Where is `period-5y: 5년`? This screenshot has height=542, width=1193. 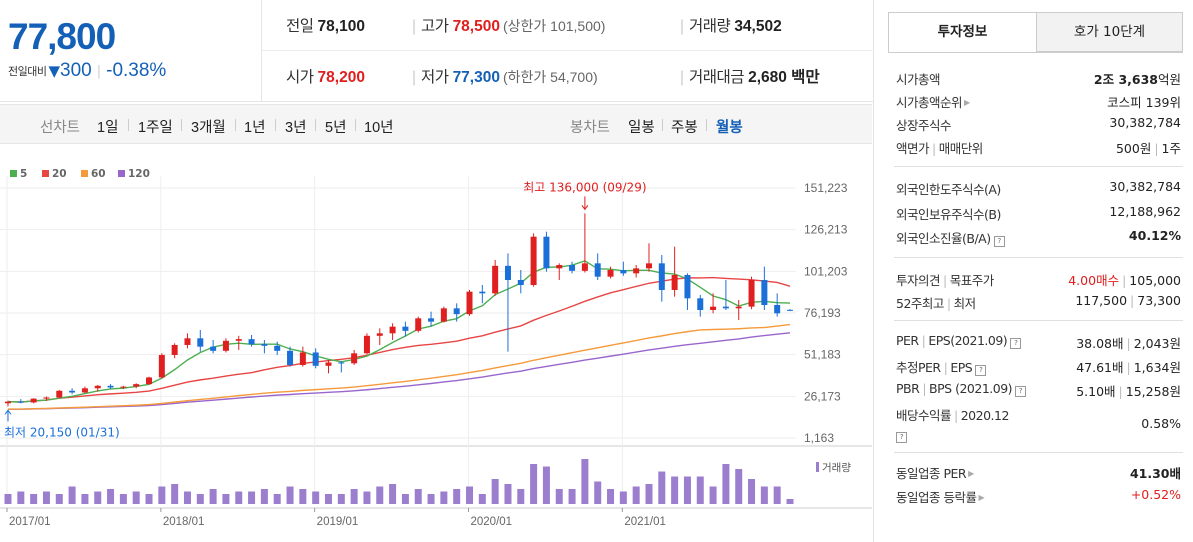 period-5y: 5년 is located at coordinates (336, 128).